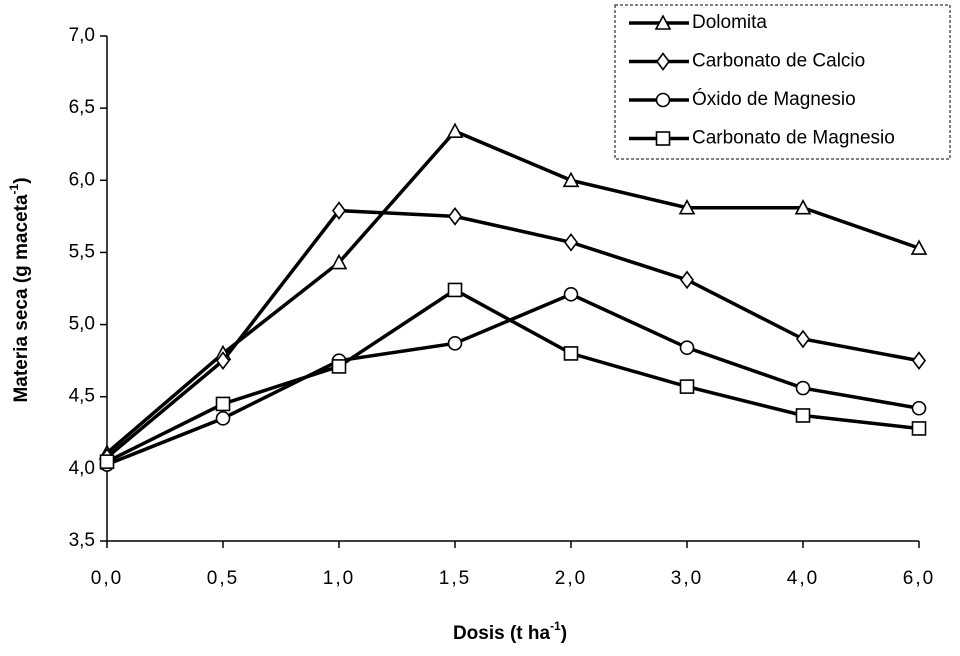  What do you see at coordinates (339, 578) in the screenshot?
I see `x-tick-label: 1,0` at bounding box center [339, 578].